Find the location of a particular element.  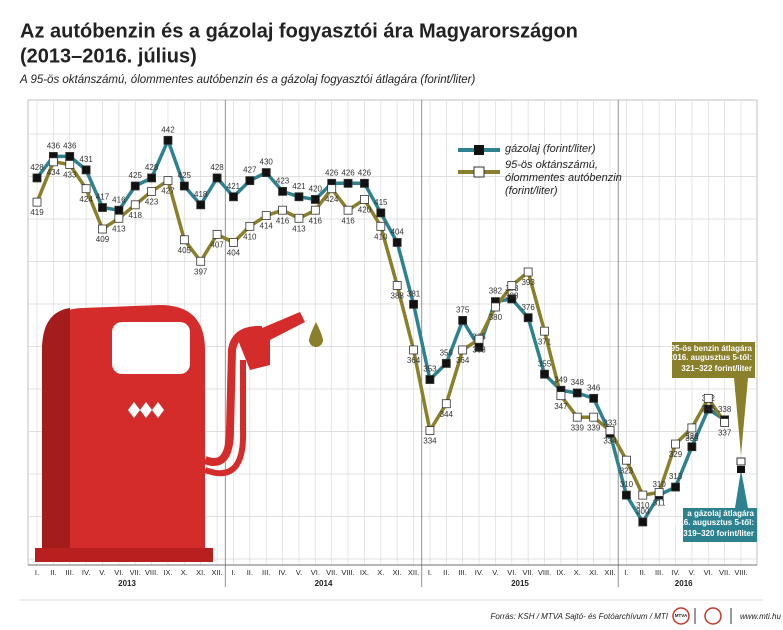

value-label: 375 is located at coordinates (463, 310).